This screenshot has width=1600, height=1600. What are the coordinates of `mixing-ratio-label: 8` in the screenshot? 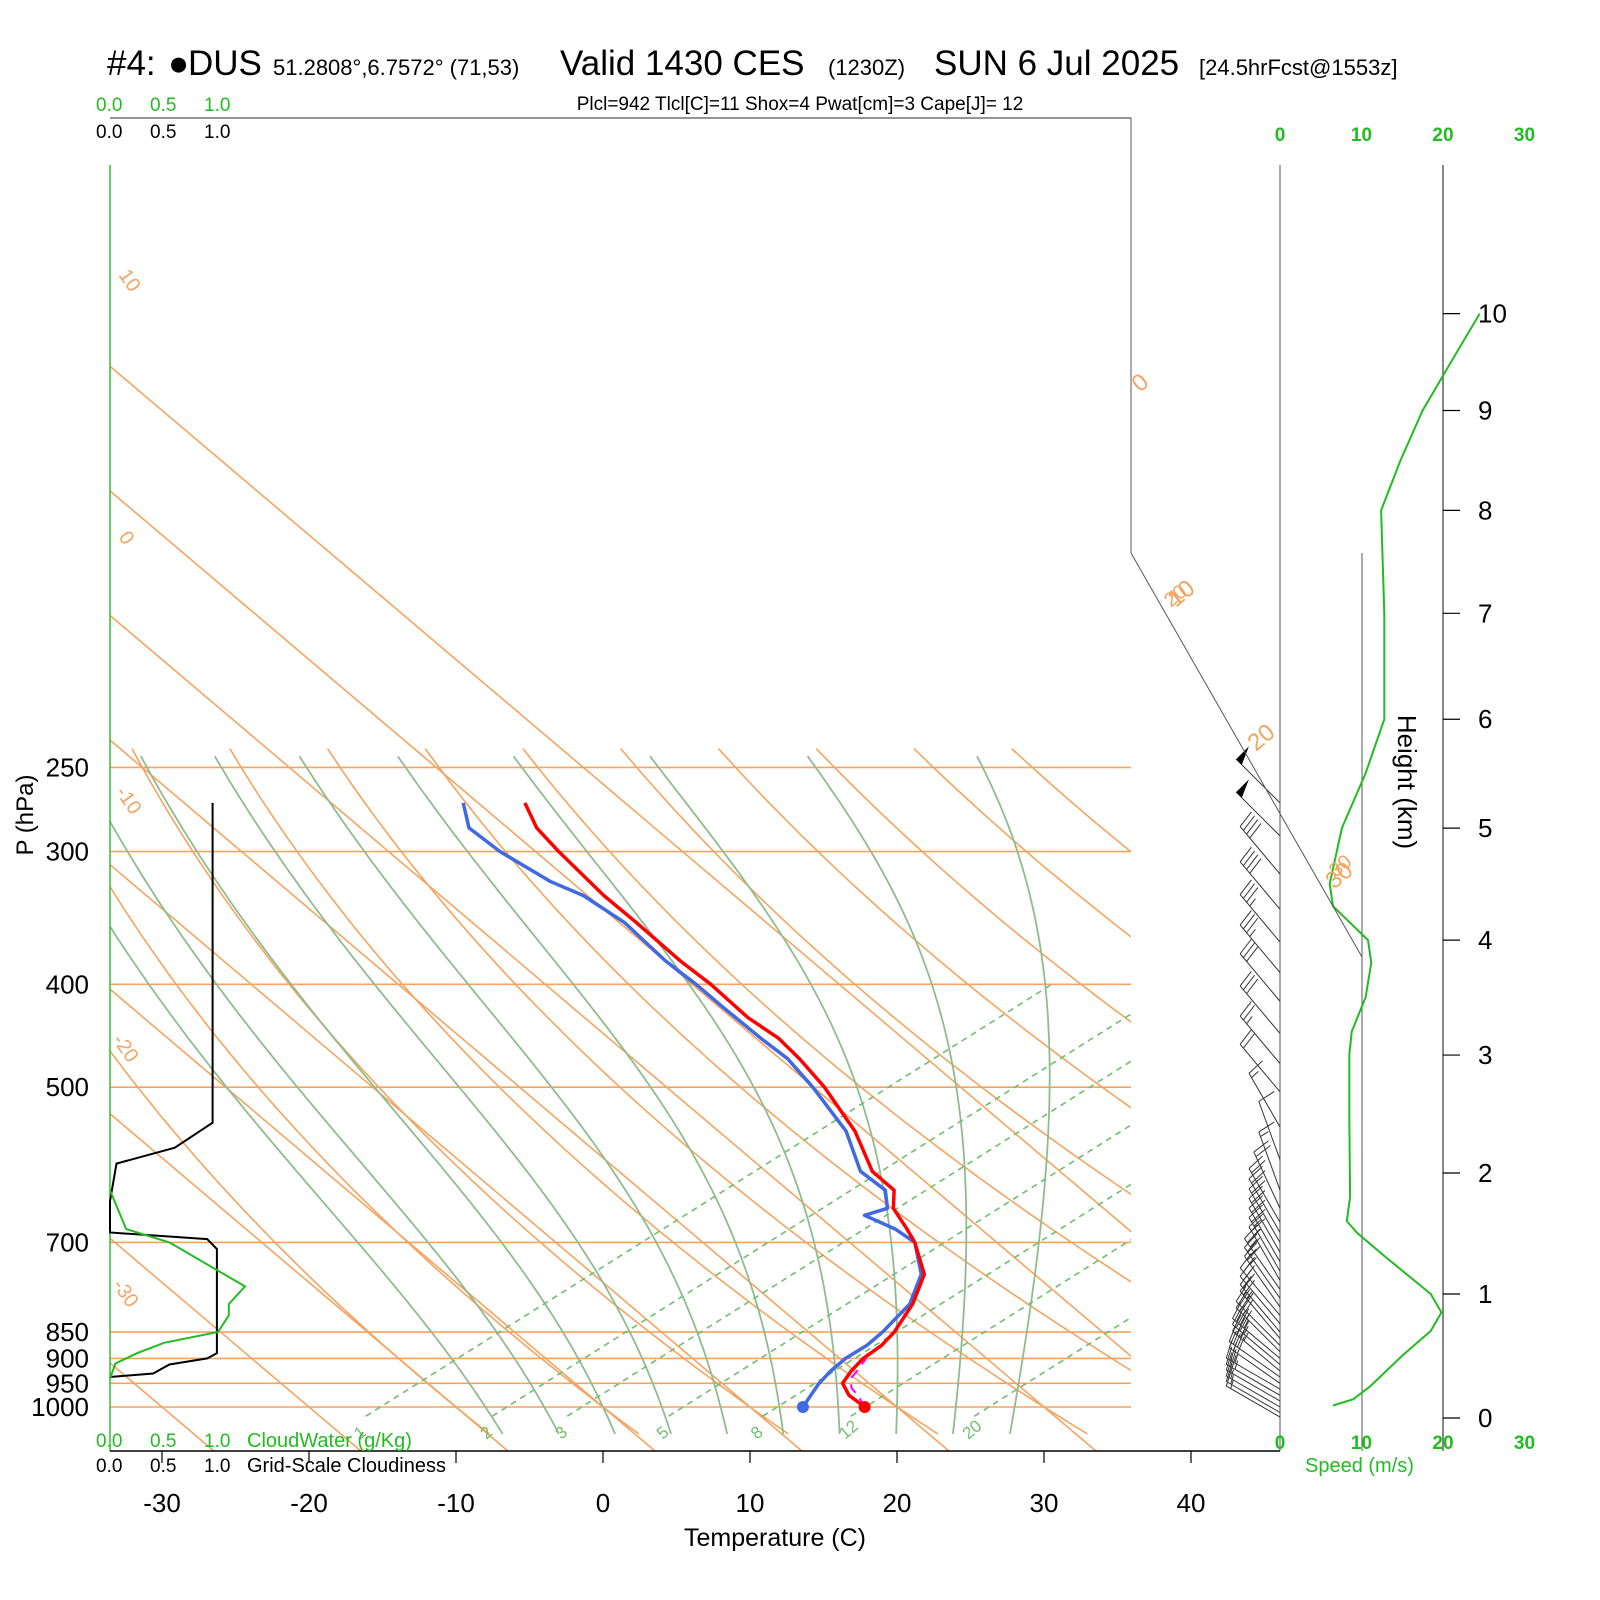 It's located at (756, 1432).